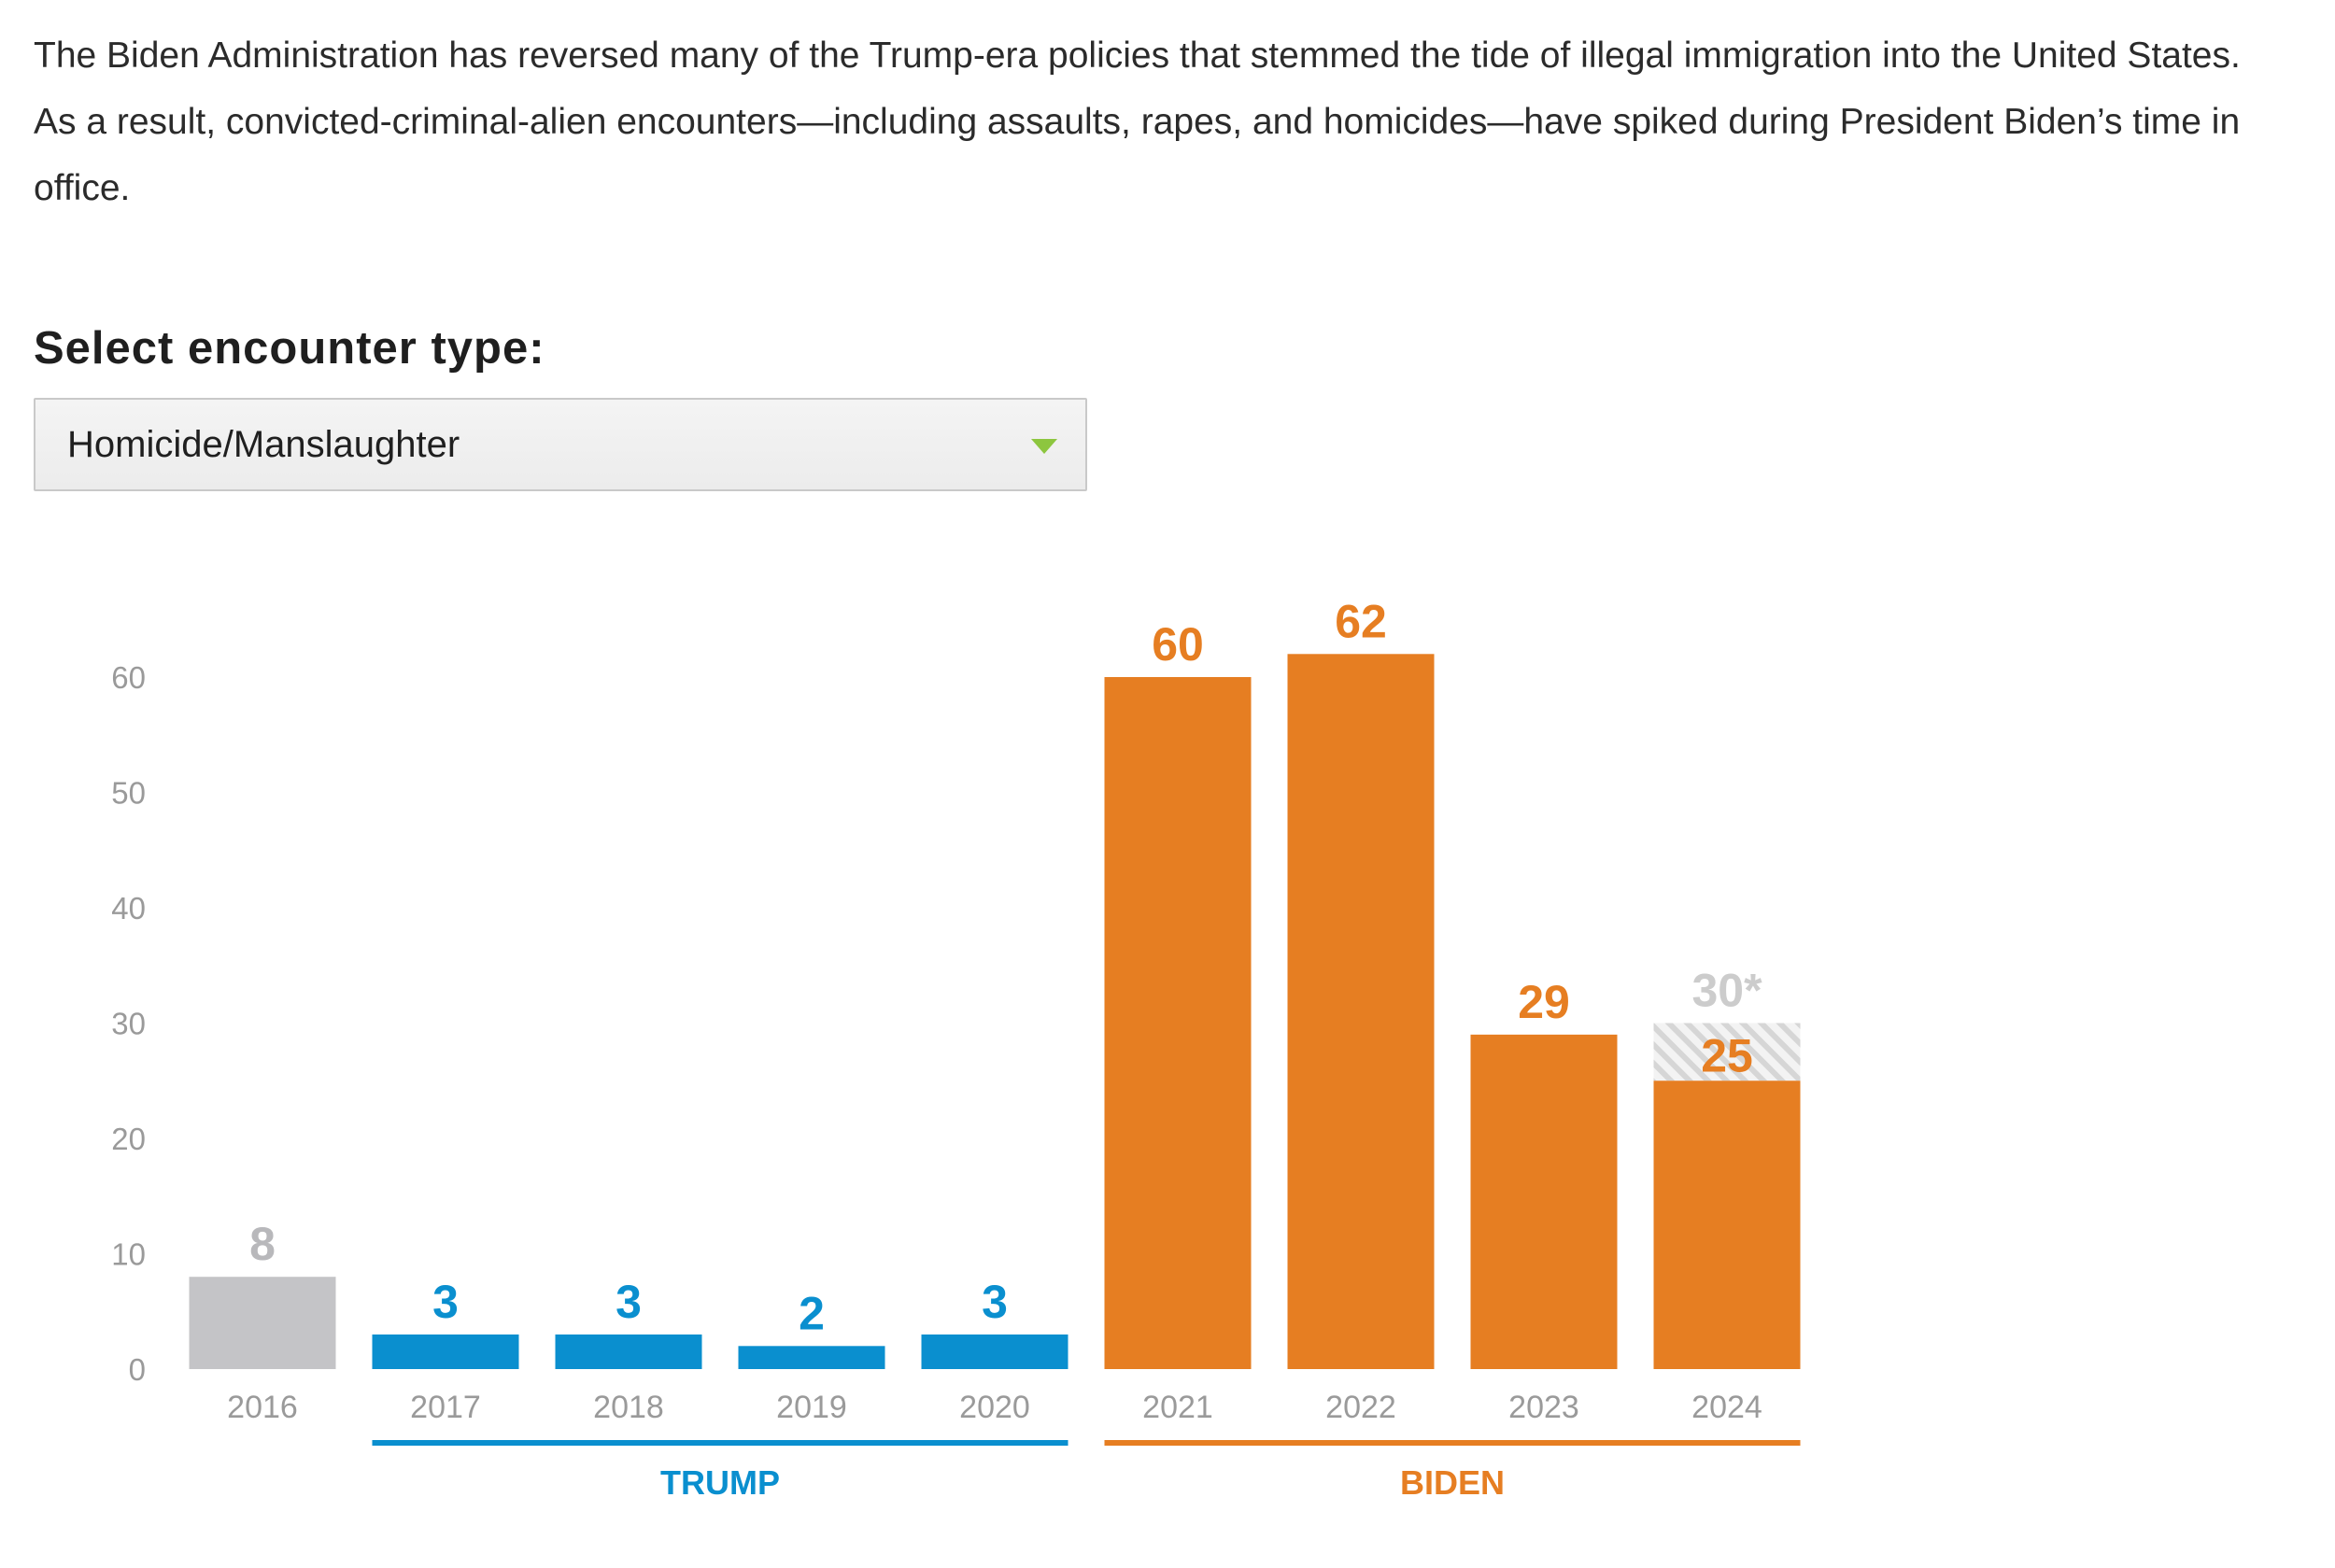 The height and width of the screenshot is (1568, 2335). Describe the element at coordinates (1086, 1471) in the screenshot. I see `group-brackets: TRUMP BIDEN` at that location.